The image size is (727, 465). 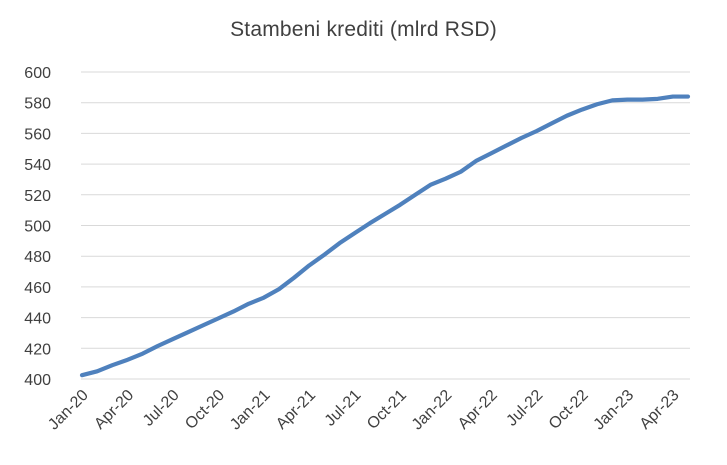 I want to click on x-tick-label: Oct-22, so click(x=569, y=410).